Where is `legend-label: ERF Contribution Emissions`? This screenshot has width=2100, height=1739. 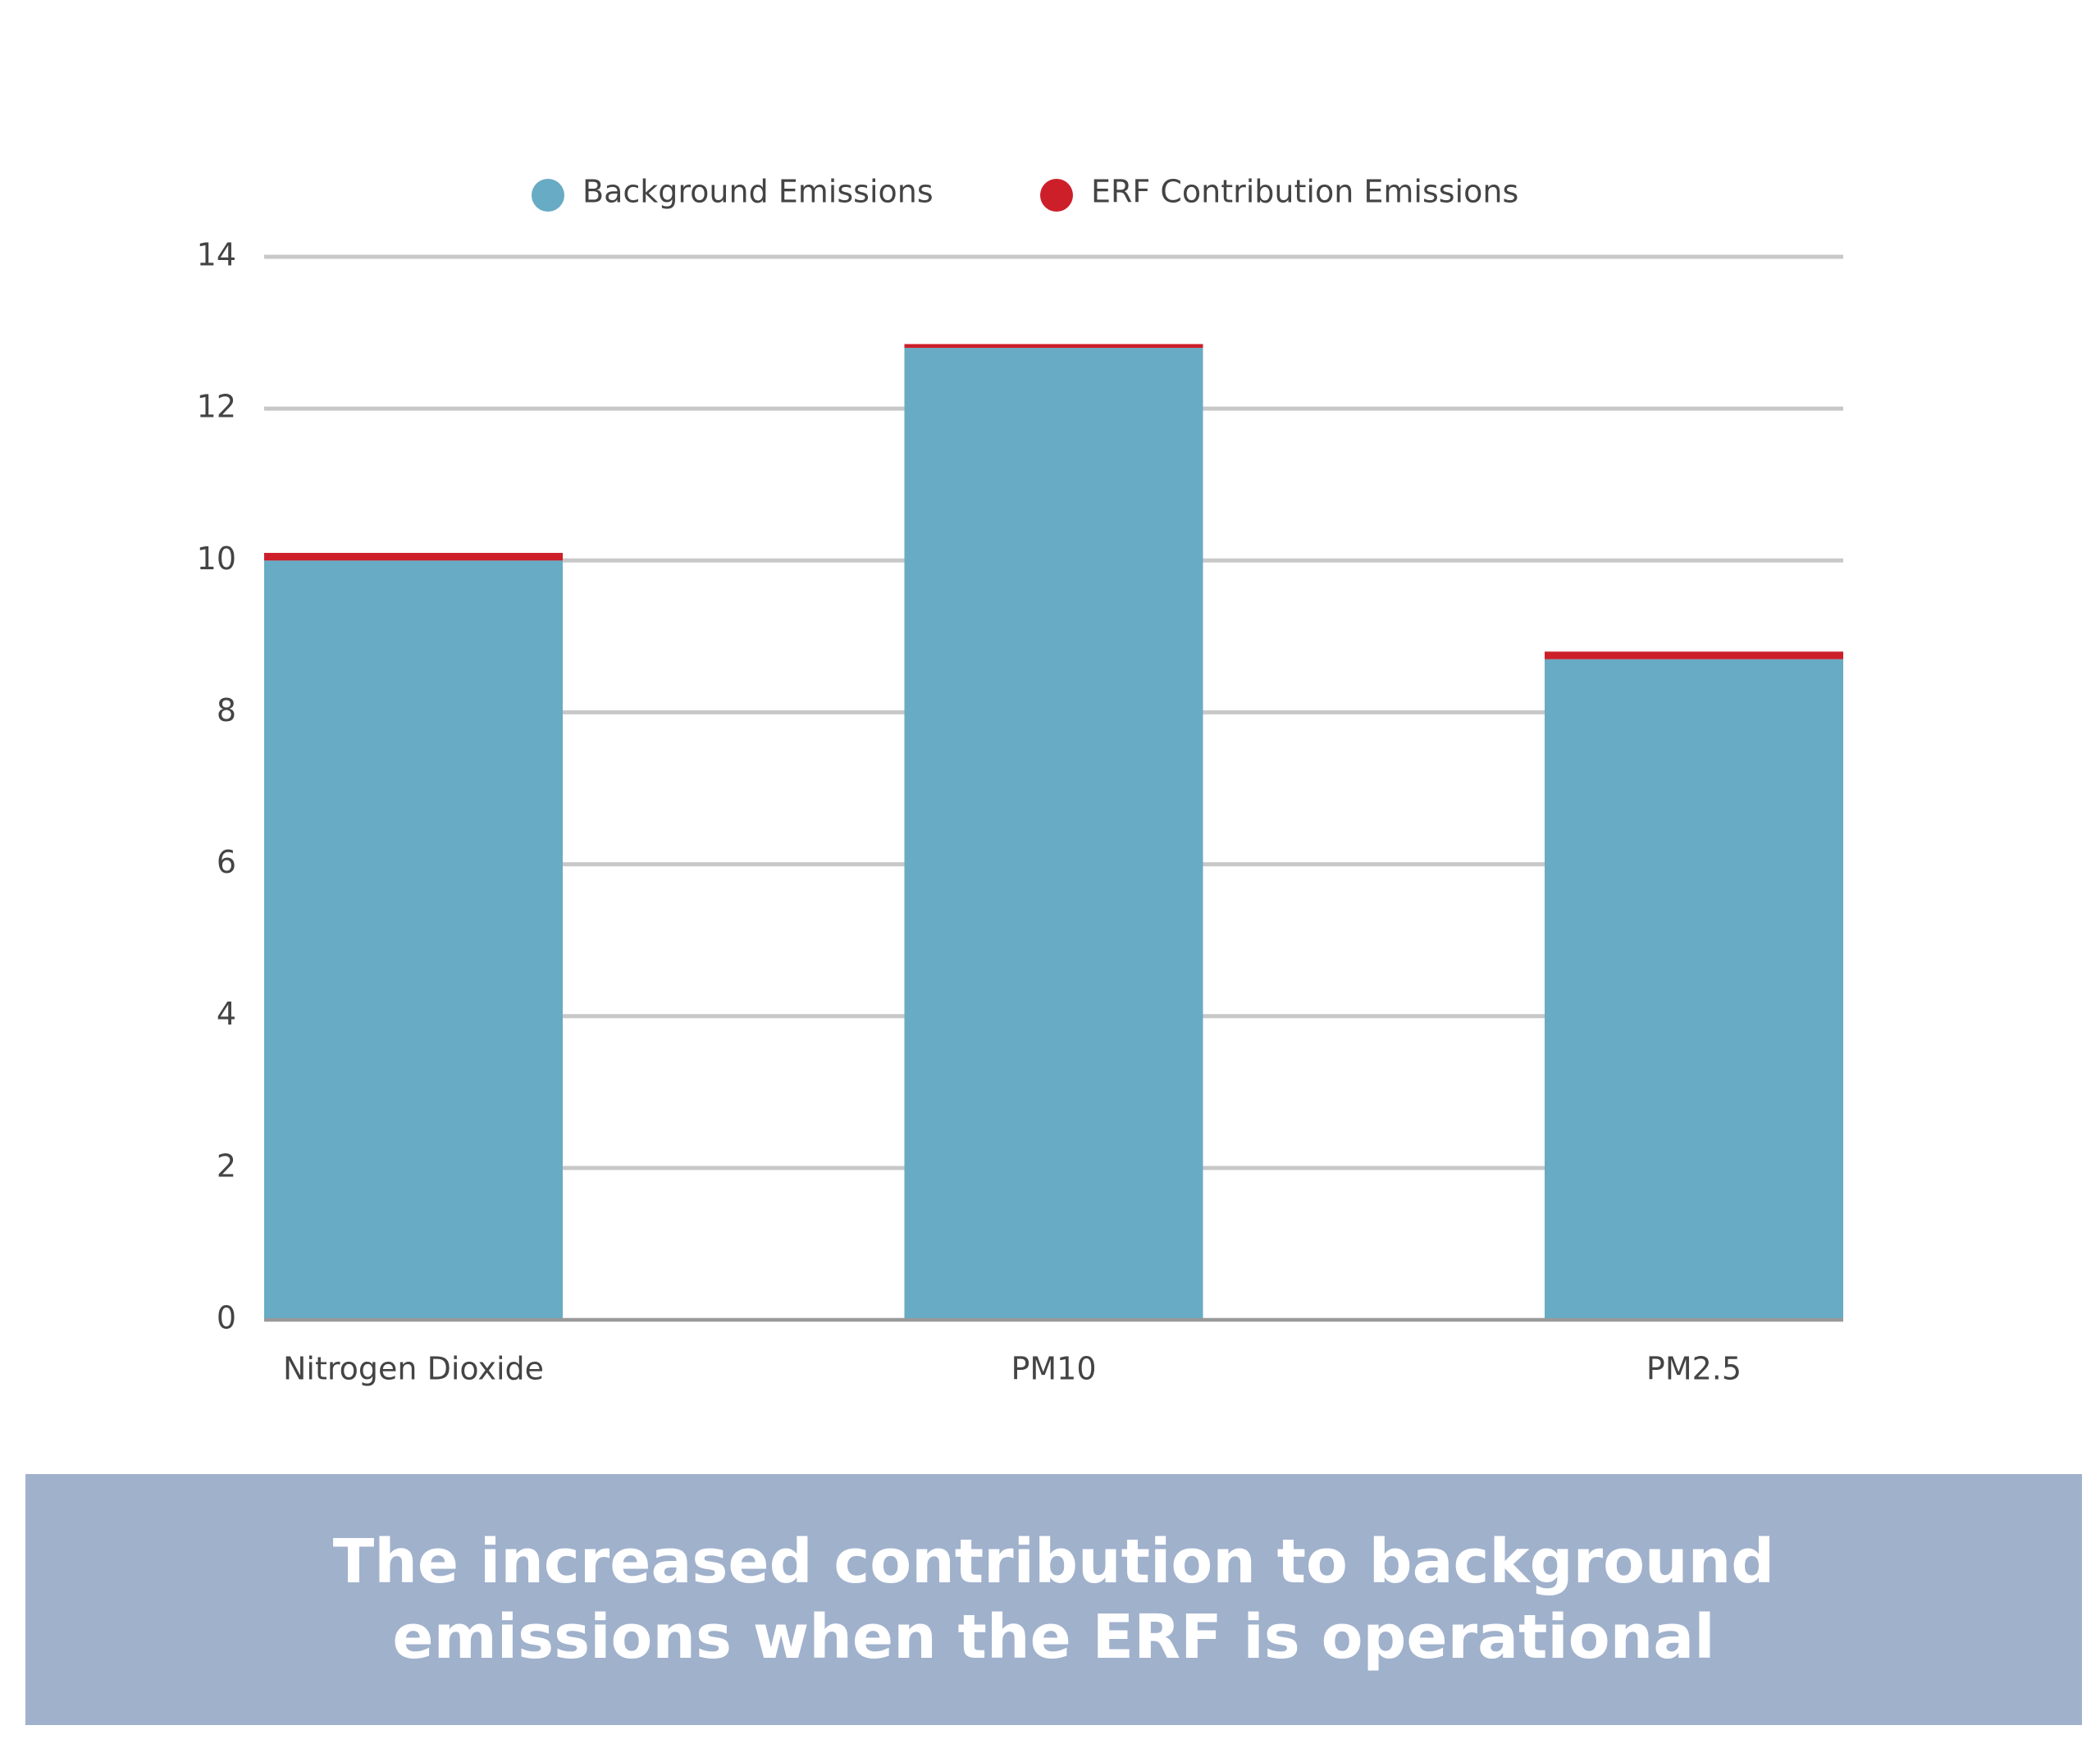 legend-label: ERF Contribution Emissions is located at coordinates (1304, 192).